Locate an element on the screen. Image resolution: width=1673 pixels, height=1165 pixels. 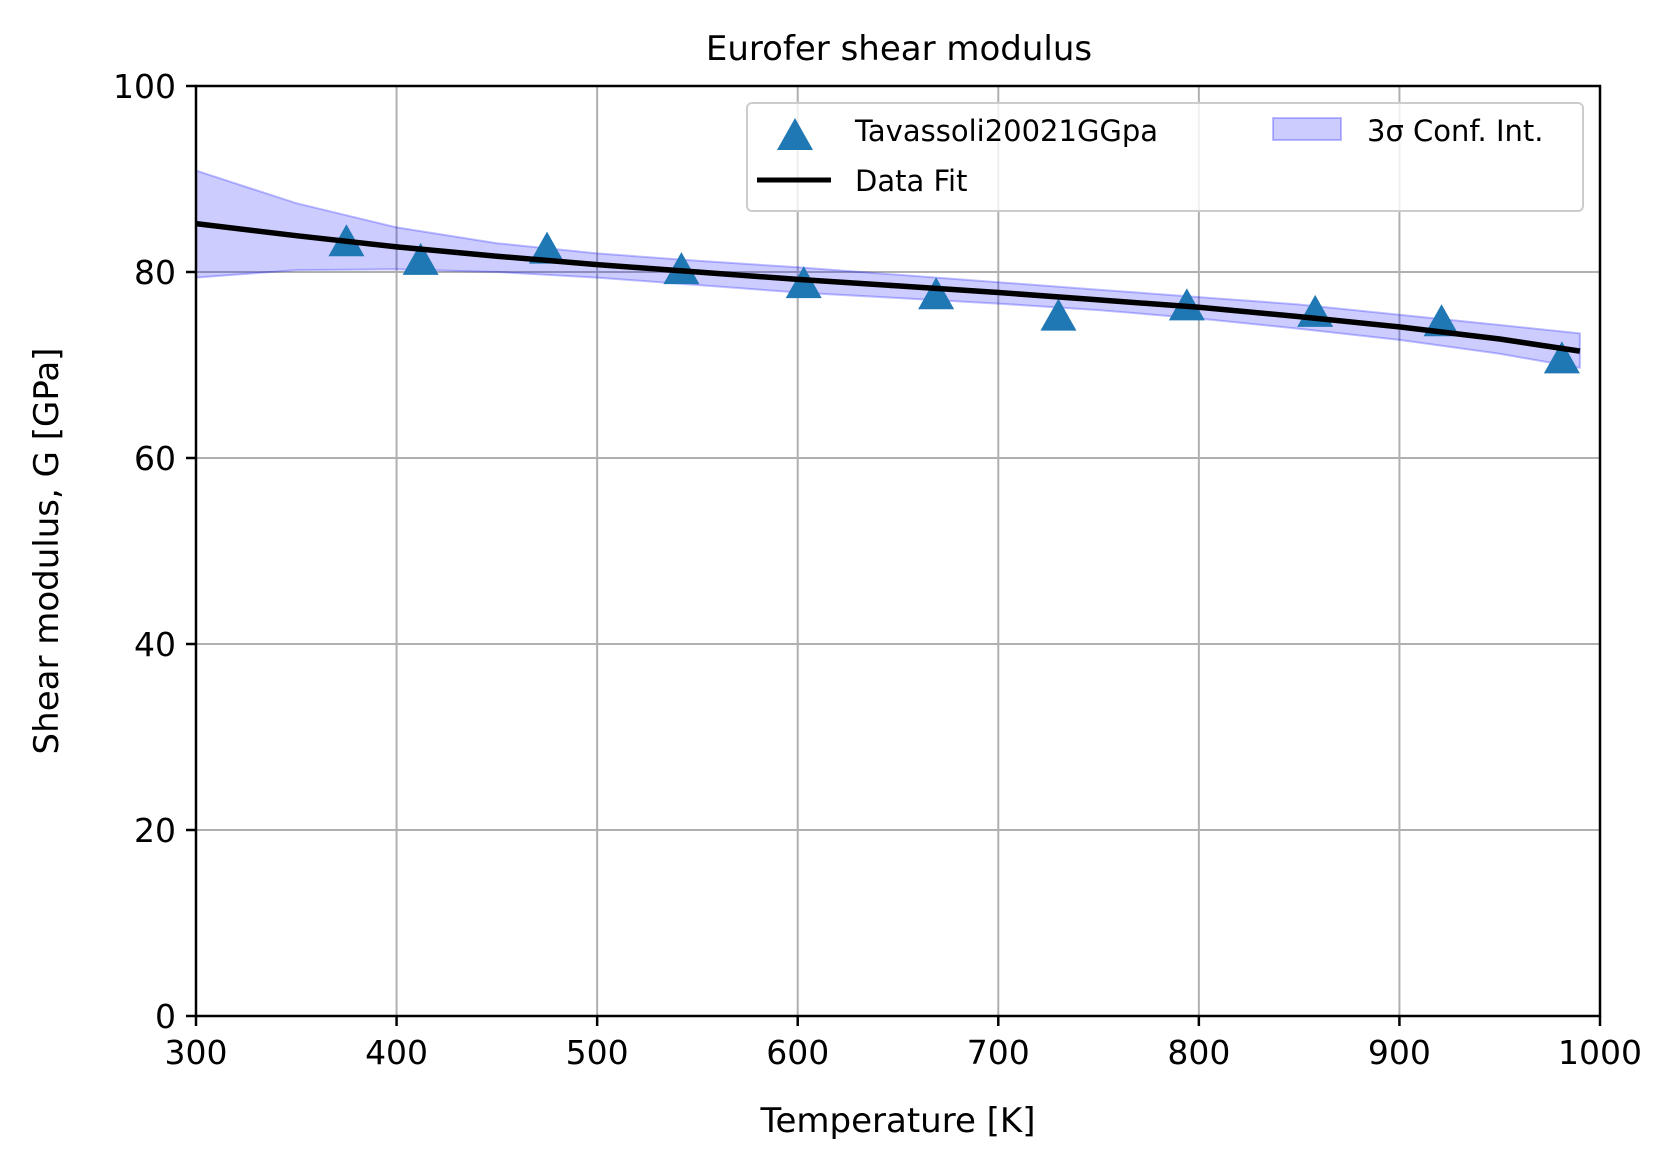
x-tick-label-4: 700 is located at coordinates (998, 1052).